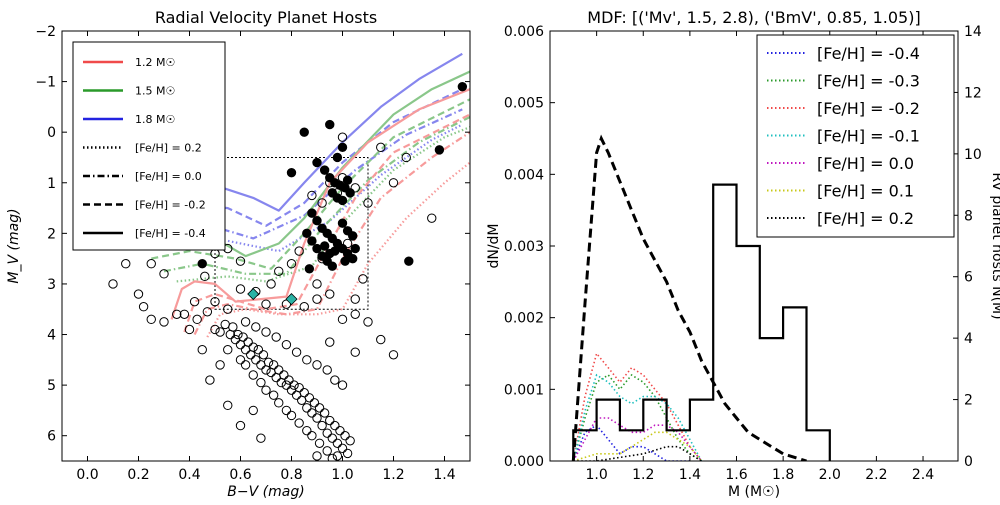  Describe the element at coordinates (923, 475) in the screenshot. I see `x-tick-label: 2.4` at that location.